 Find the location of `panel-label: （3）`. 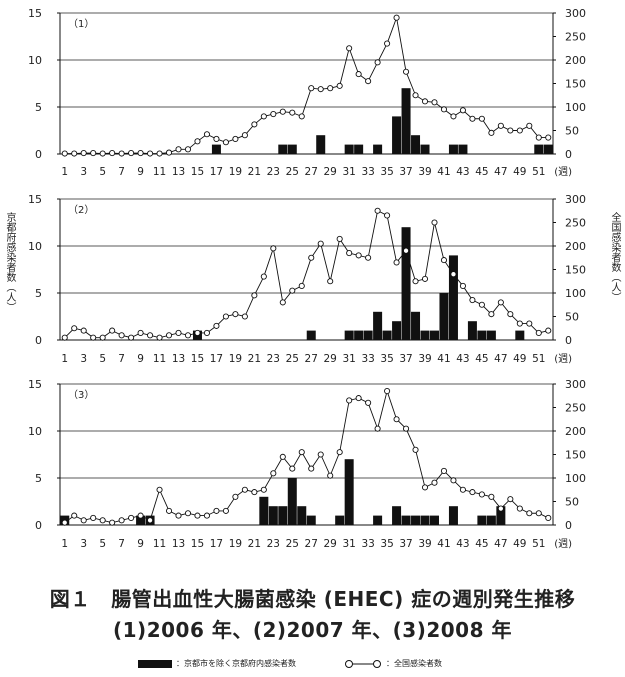

panel-label: （3） is located at coordinates (81, 395).